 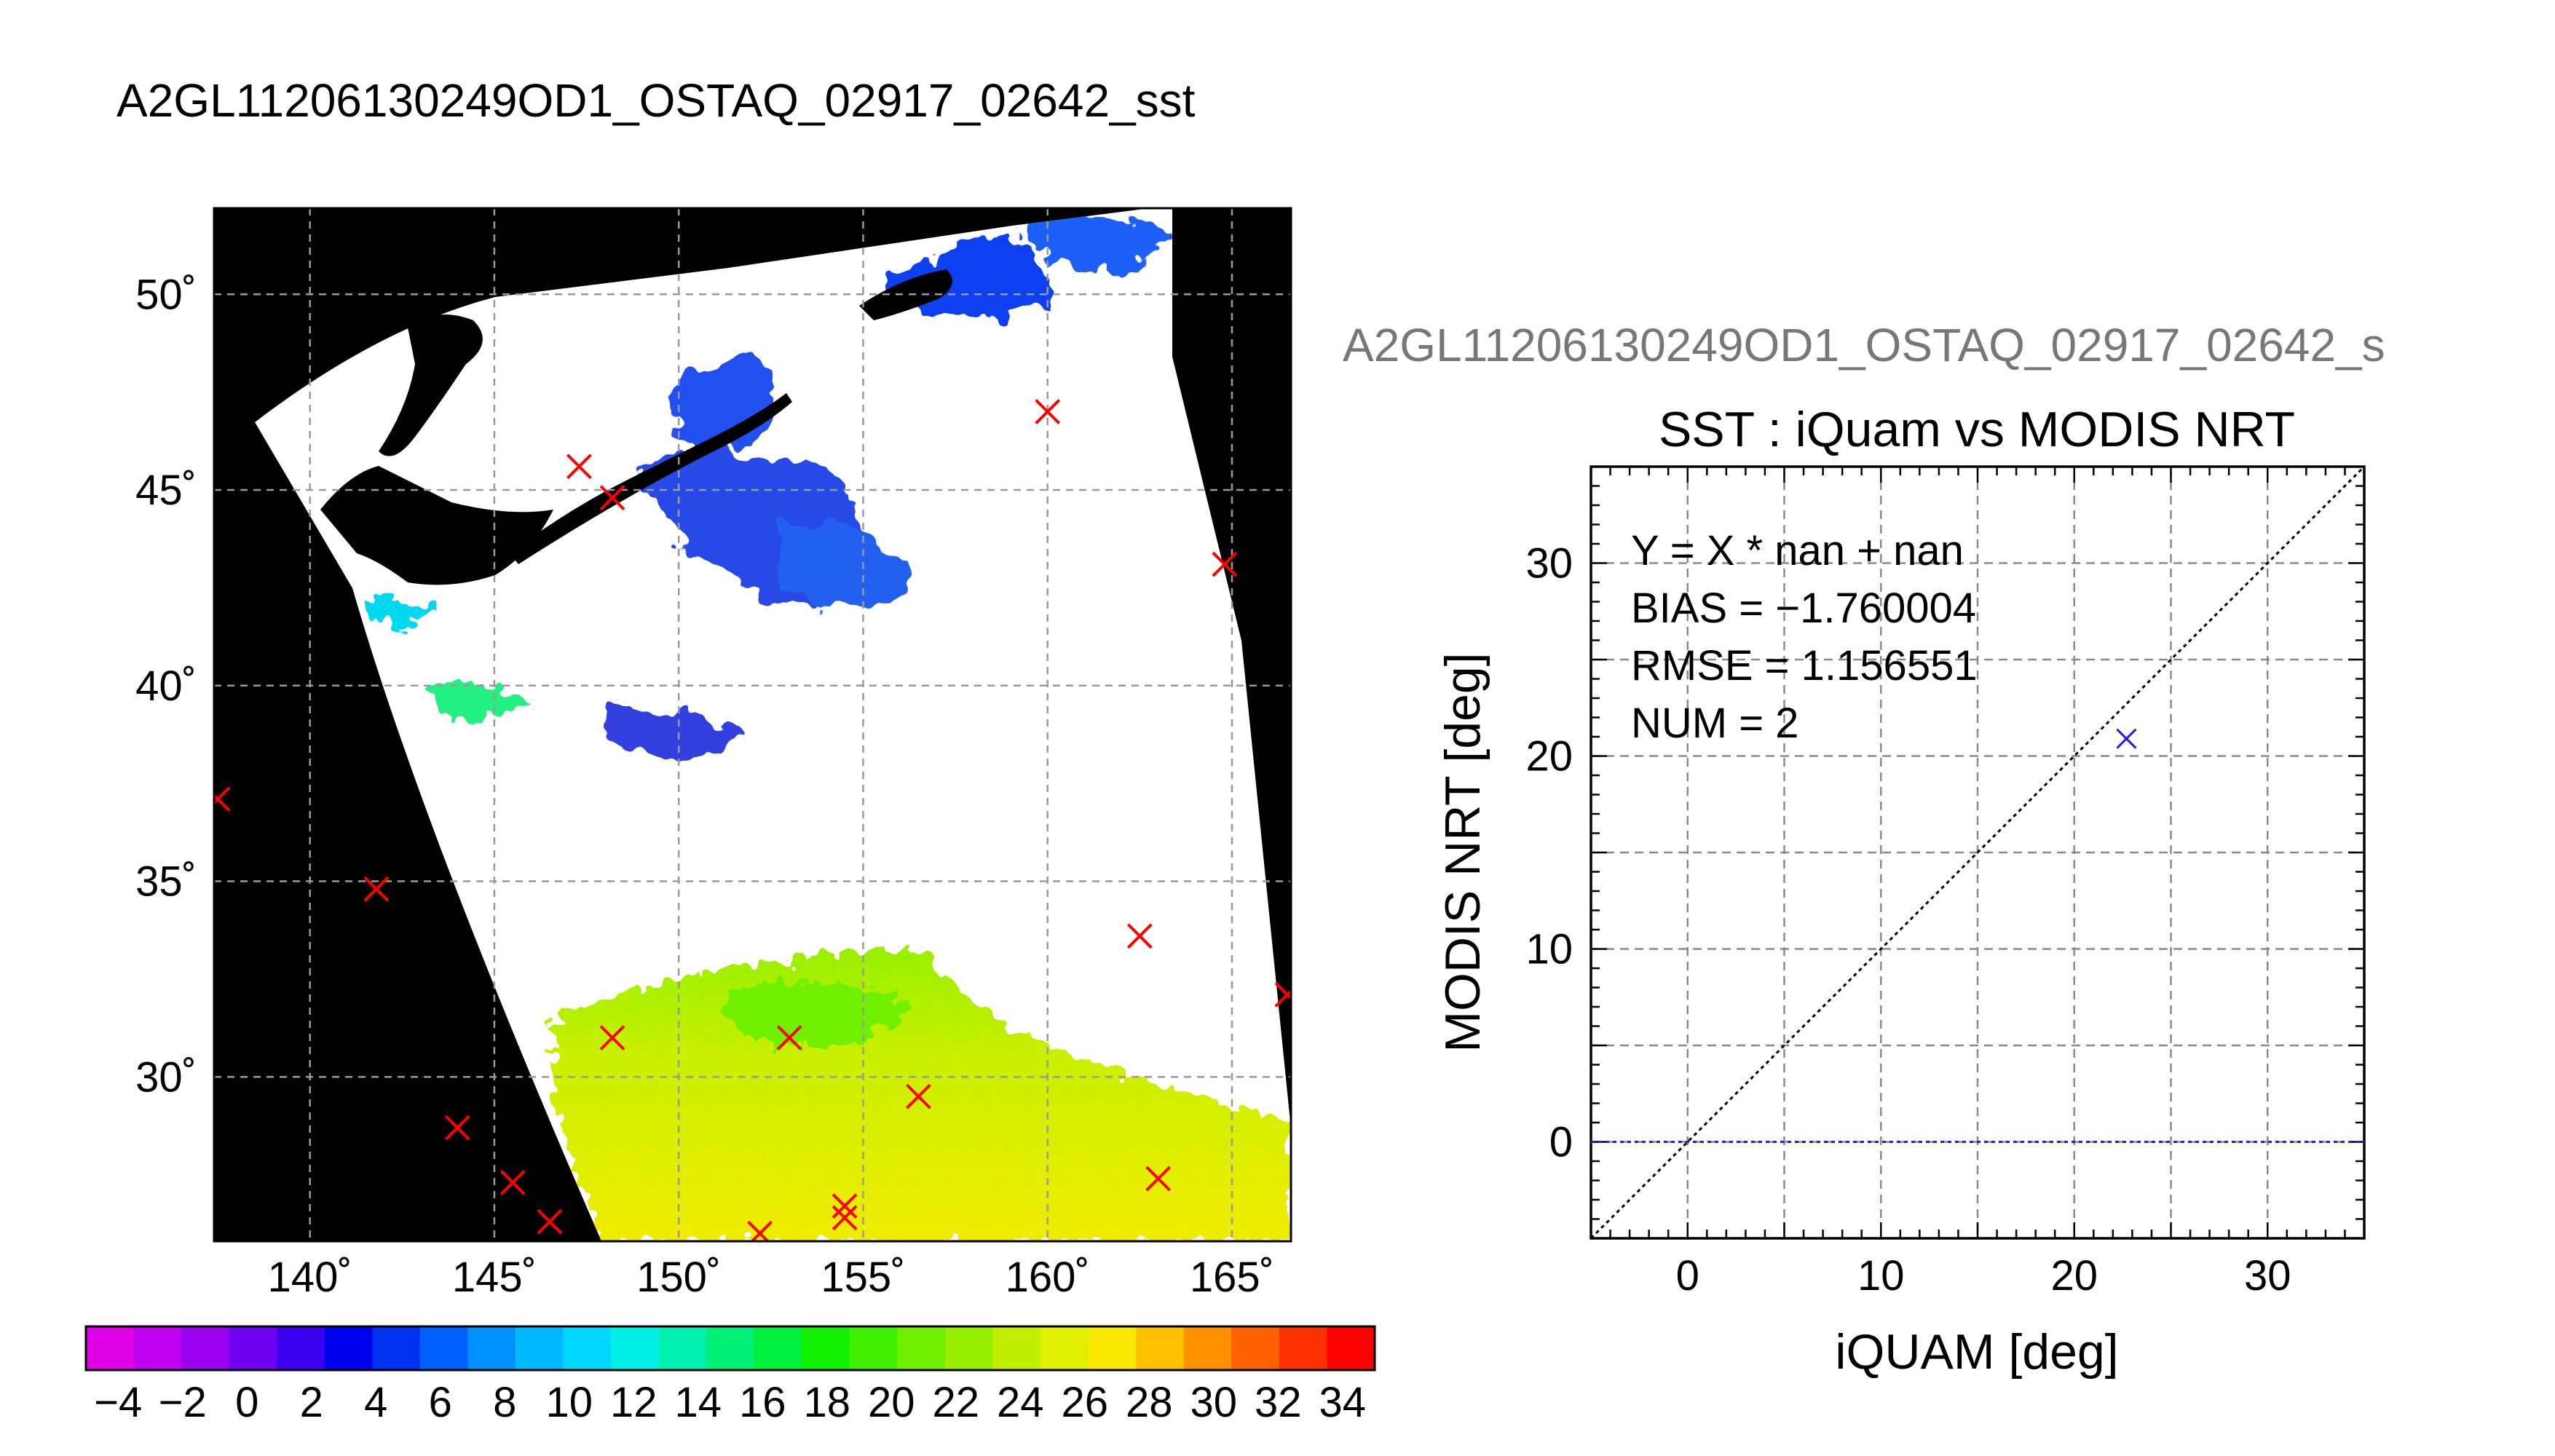 What do you see at coordinates (1149, 1402) in the screenshot?
I see `colorbar-label: 28` at bounding box center [1149, 1402].